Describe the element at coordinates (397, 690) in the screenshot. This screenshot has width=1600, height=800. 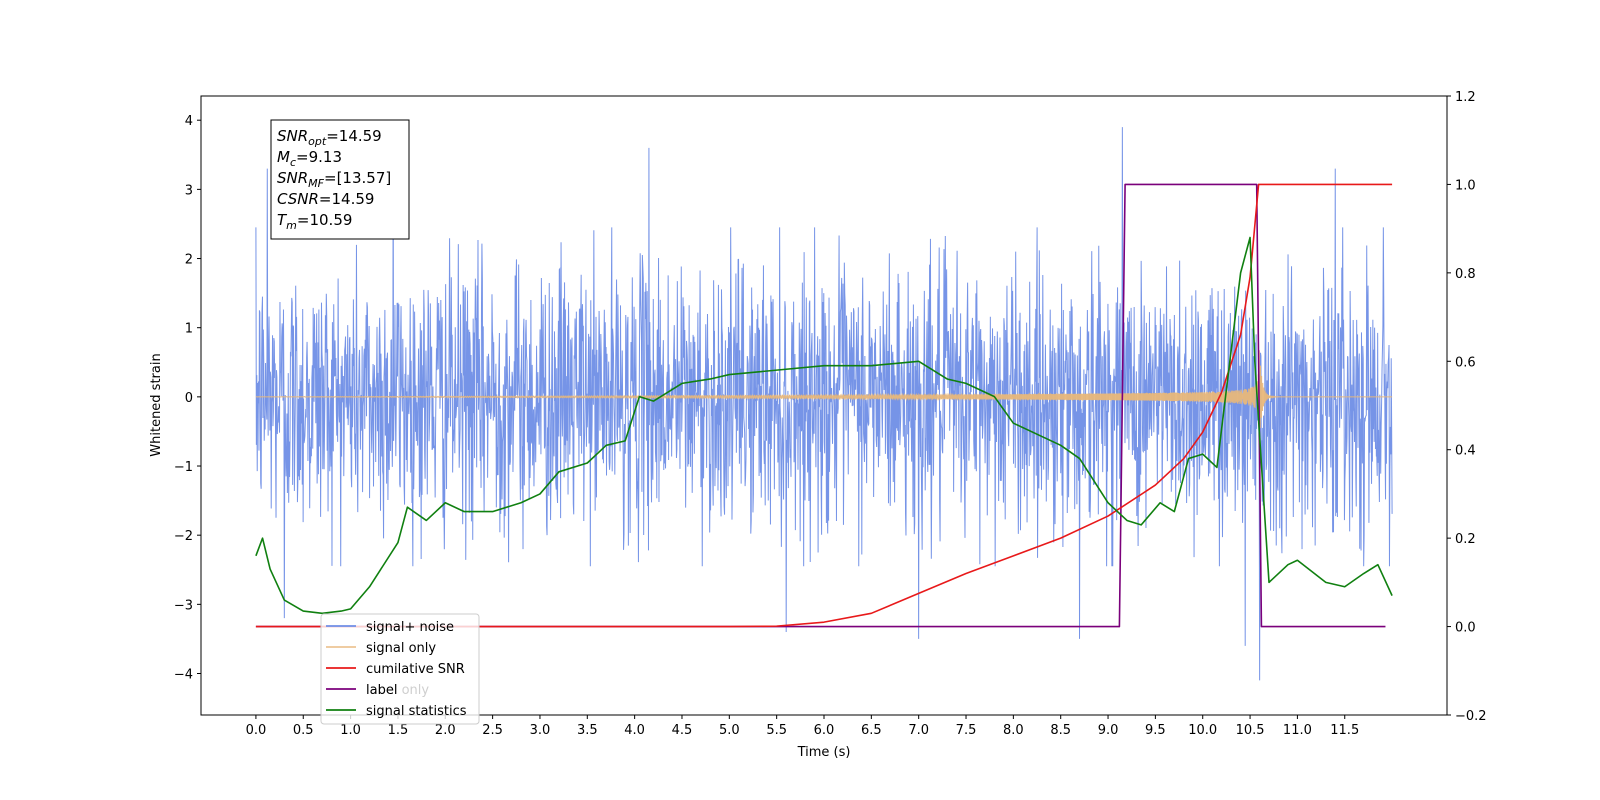
I see `legend-label-faded: label only` at that location.